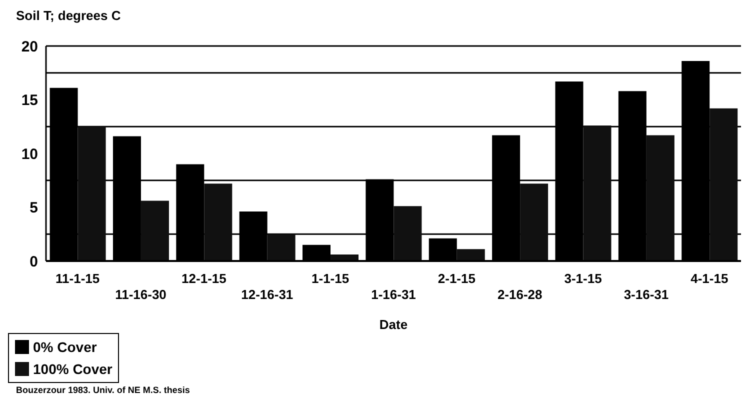 The width and height of the screenshot is (743, 418). I want to click on legend-label: 100% Cover, so click(72, 369).